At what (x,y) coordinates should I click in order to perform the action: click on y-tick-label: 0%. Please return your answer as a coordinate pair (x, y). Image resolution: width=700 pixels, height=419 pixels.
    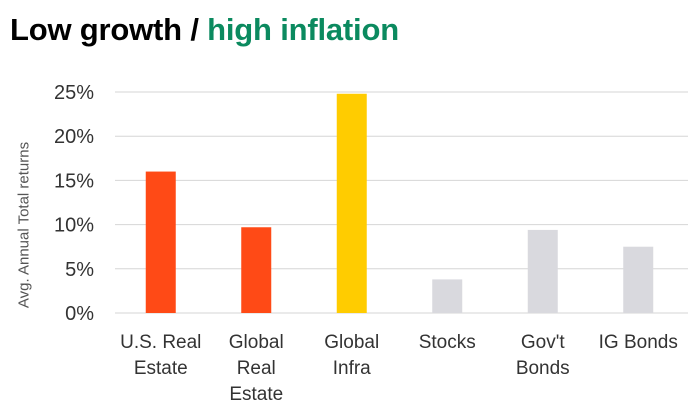
    Looking at the image, I should click on (79, 314).